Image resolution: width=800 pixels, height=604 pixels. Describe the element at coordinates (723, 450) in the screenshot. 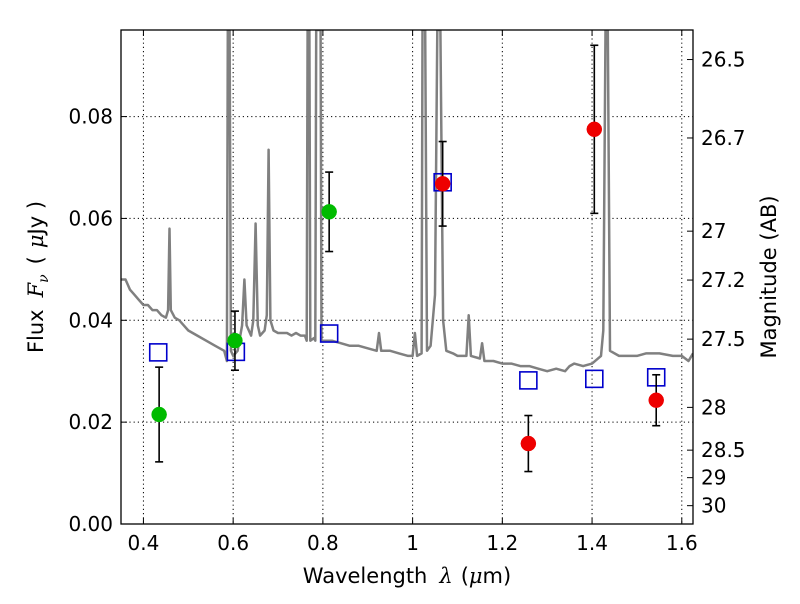

I see `y2-tick-label: 28.5` at that location.